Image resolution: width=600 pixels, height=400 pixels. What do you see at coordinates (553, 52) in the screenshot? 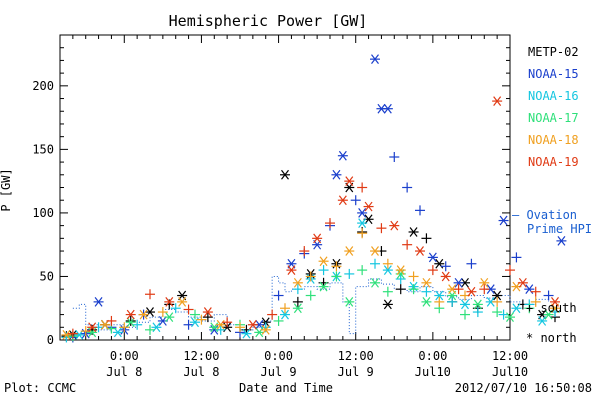
I see `legend-entry: METP-02` at bounding box center [553, 52].